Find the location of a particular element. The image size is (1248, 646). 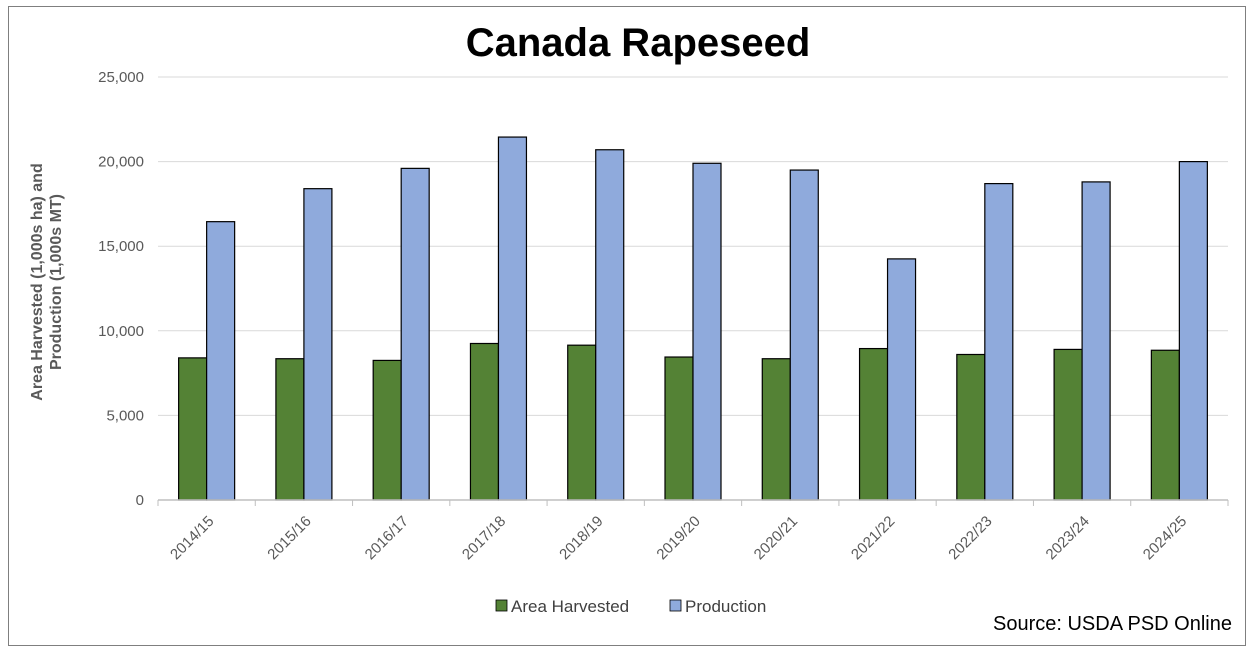

y-tick-label: 10,000 is located at coordinates (121, 331).